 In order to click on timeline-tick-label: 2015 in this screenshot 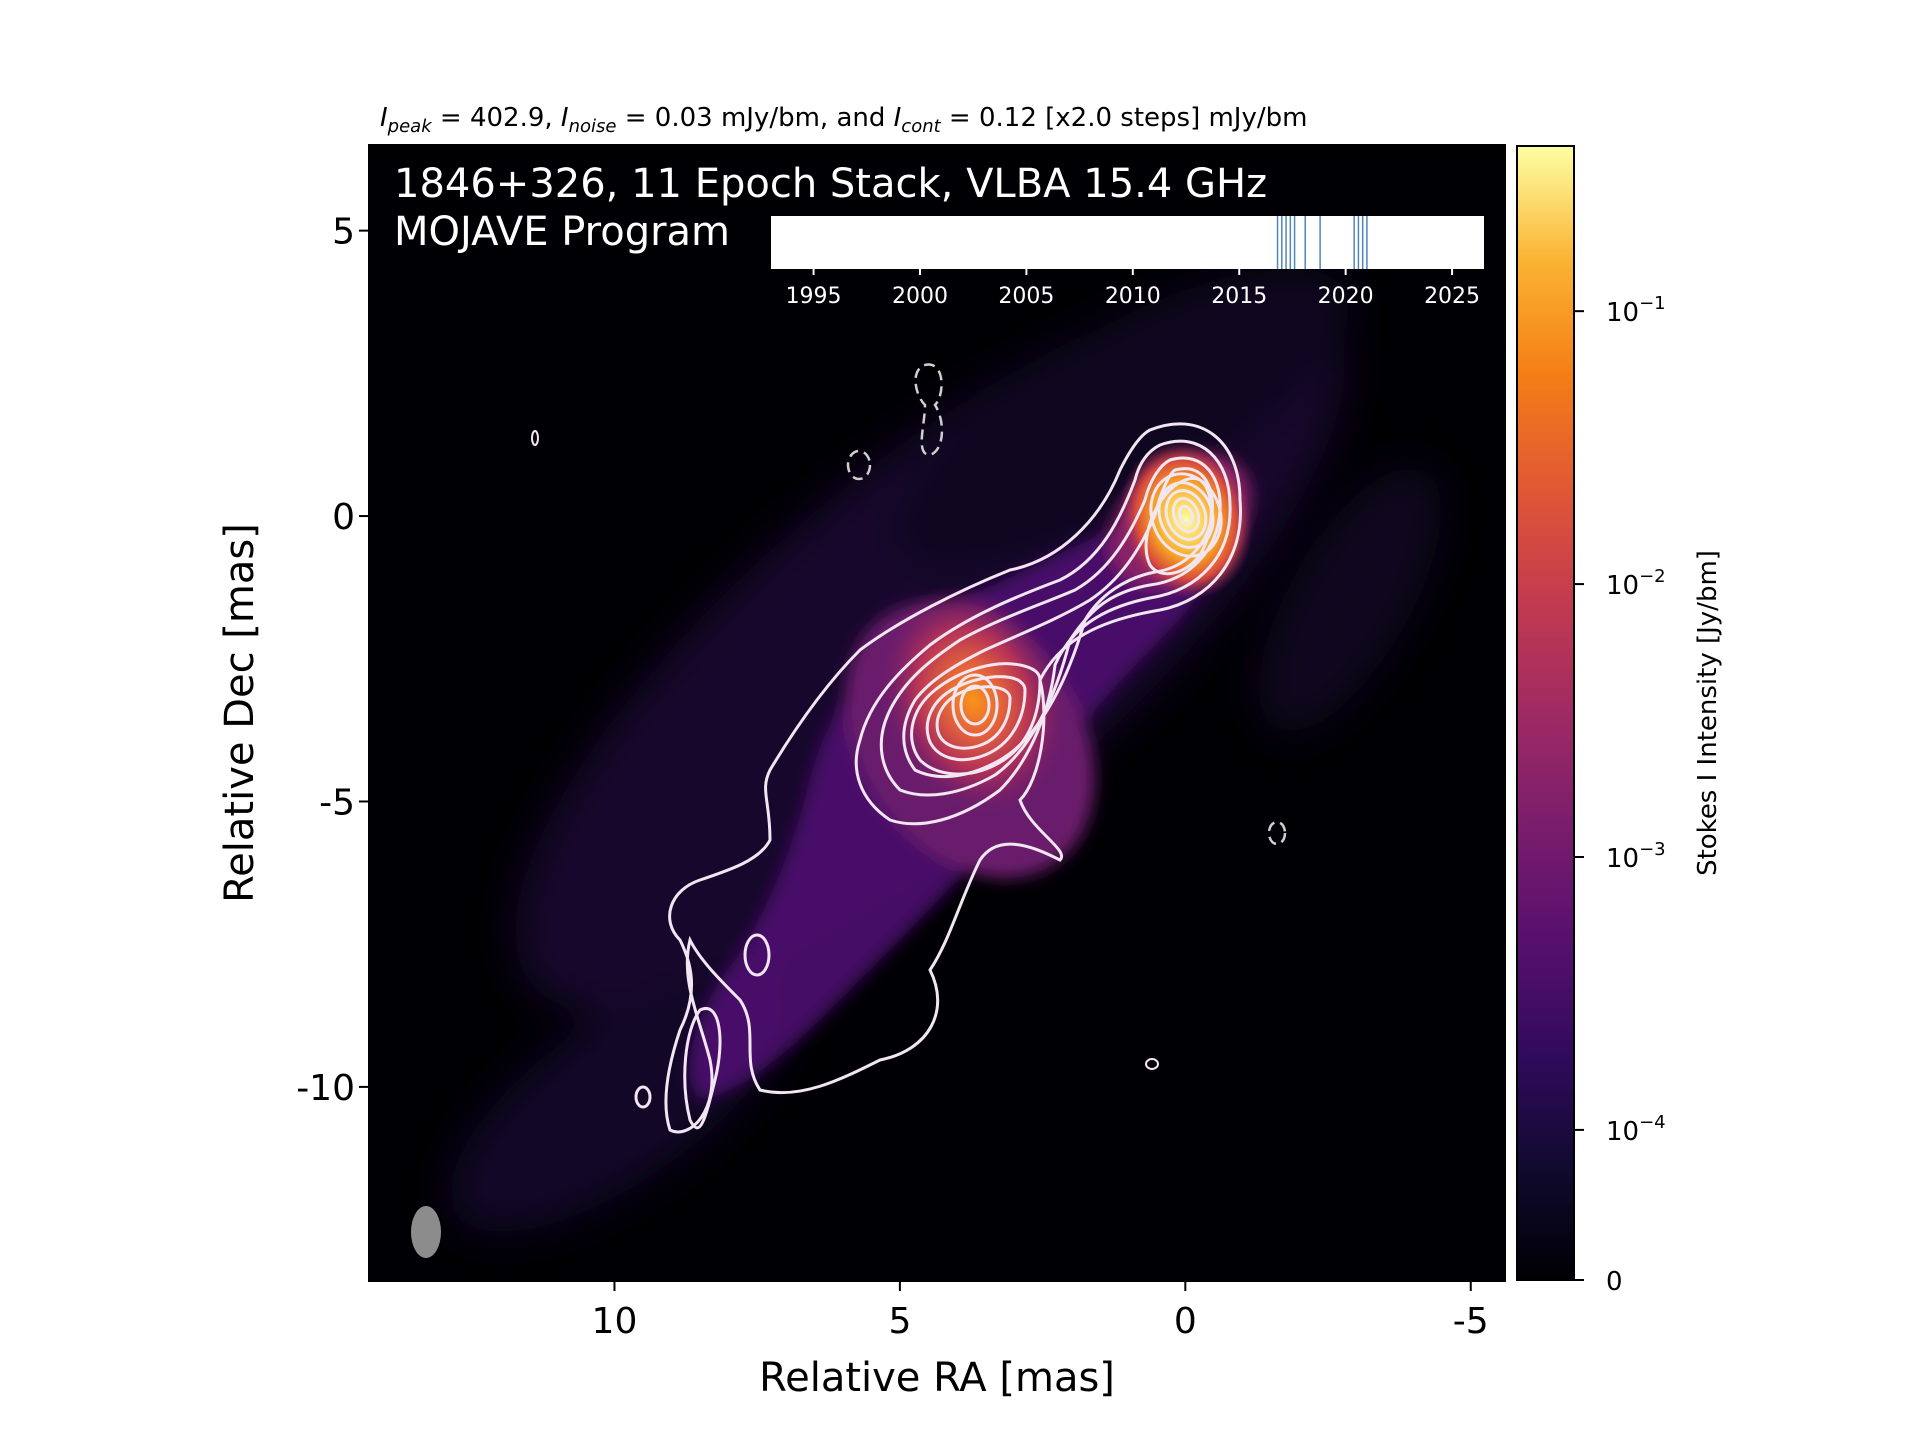, I will do `click(1239, 296)`.